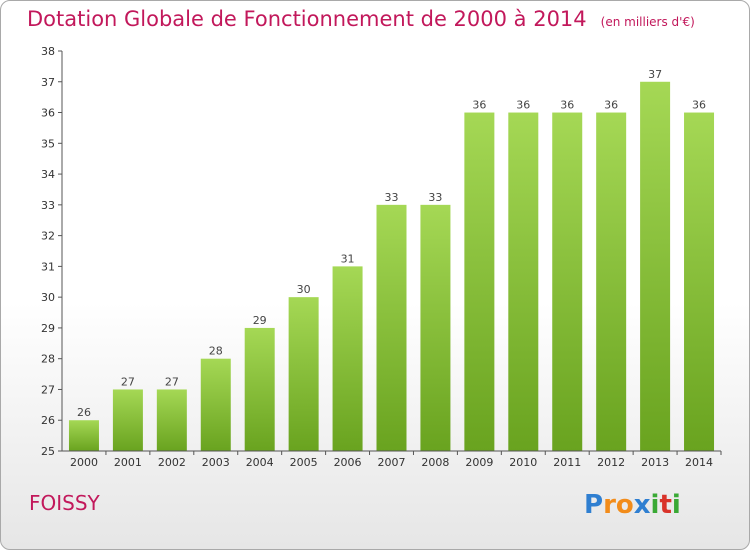 The height and width of the screenshot is (550, 750). I want to click on y-tick-label: 38, so click(48, 51).